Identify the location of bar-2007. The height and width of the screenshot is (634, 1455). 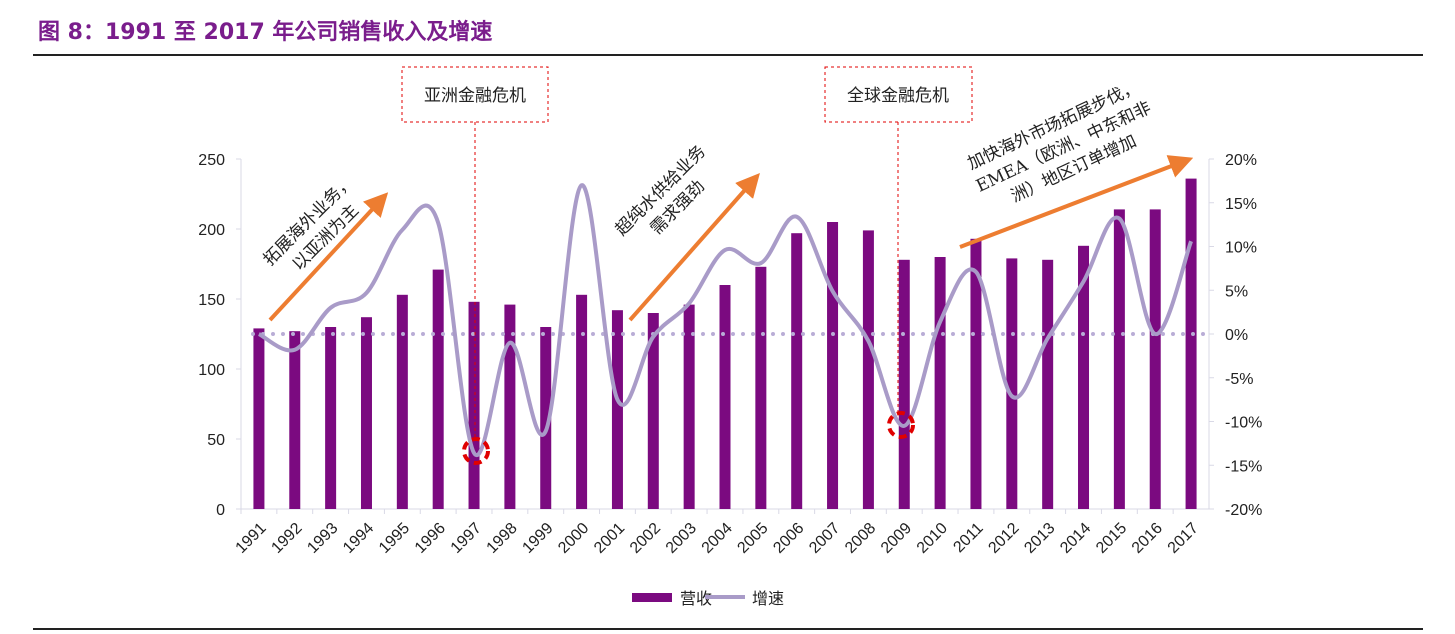
(833, 365).